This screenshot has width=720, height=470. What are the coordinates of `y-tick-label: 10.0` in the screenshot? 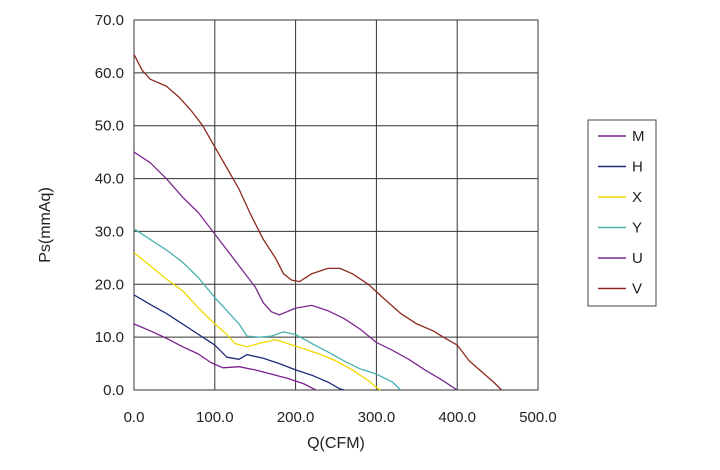 It's located at (109, 337).